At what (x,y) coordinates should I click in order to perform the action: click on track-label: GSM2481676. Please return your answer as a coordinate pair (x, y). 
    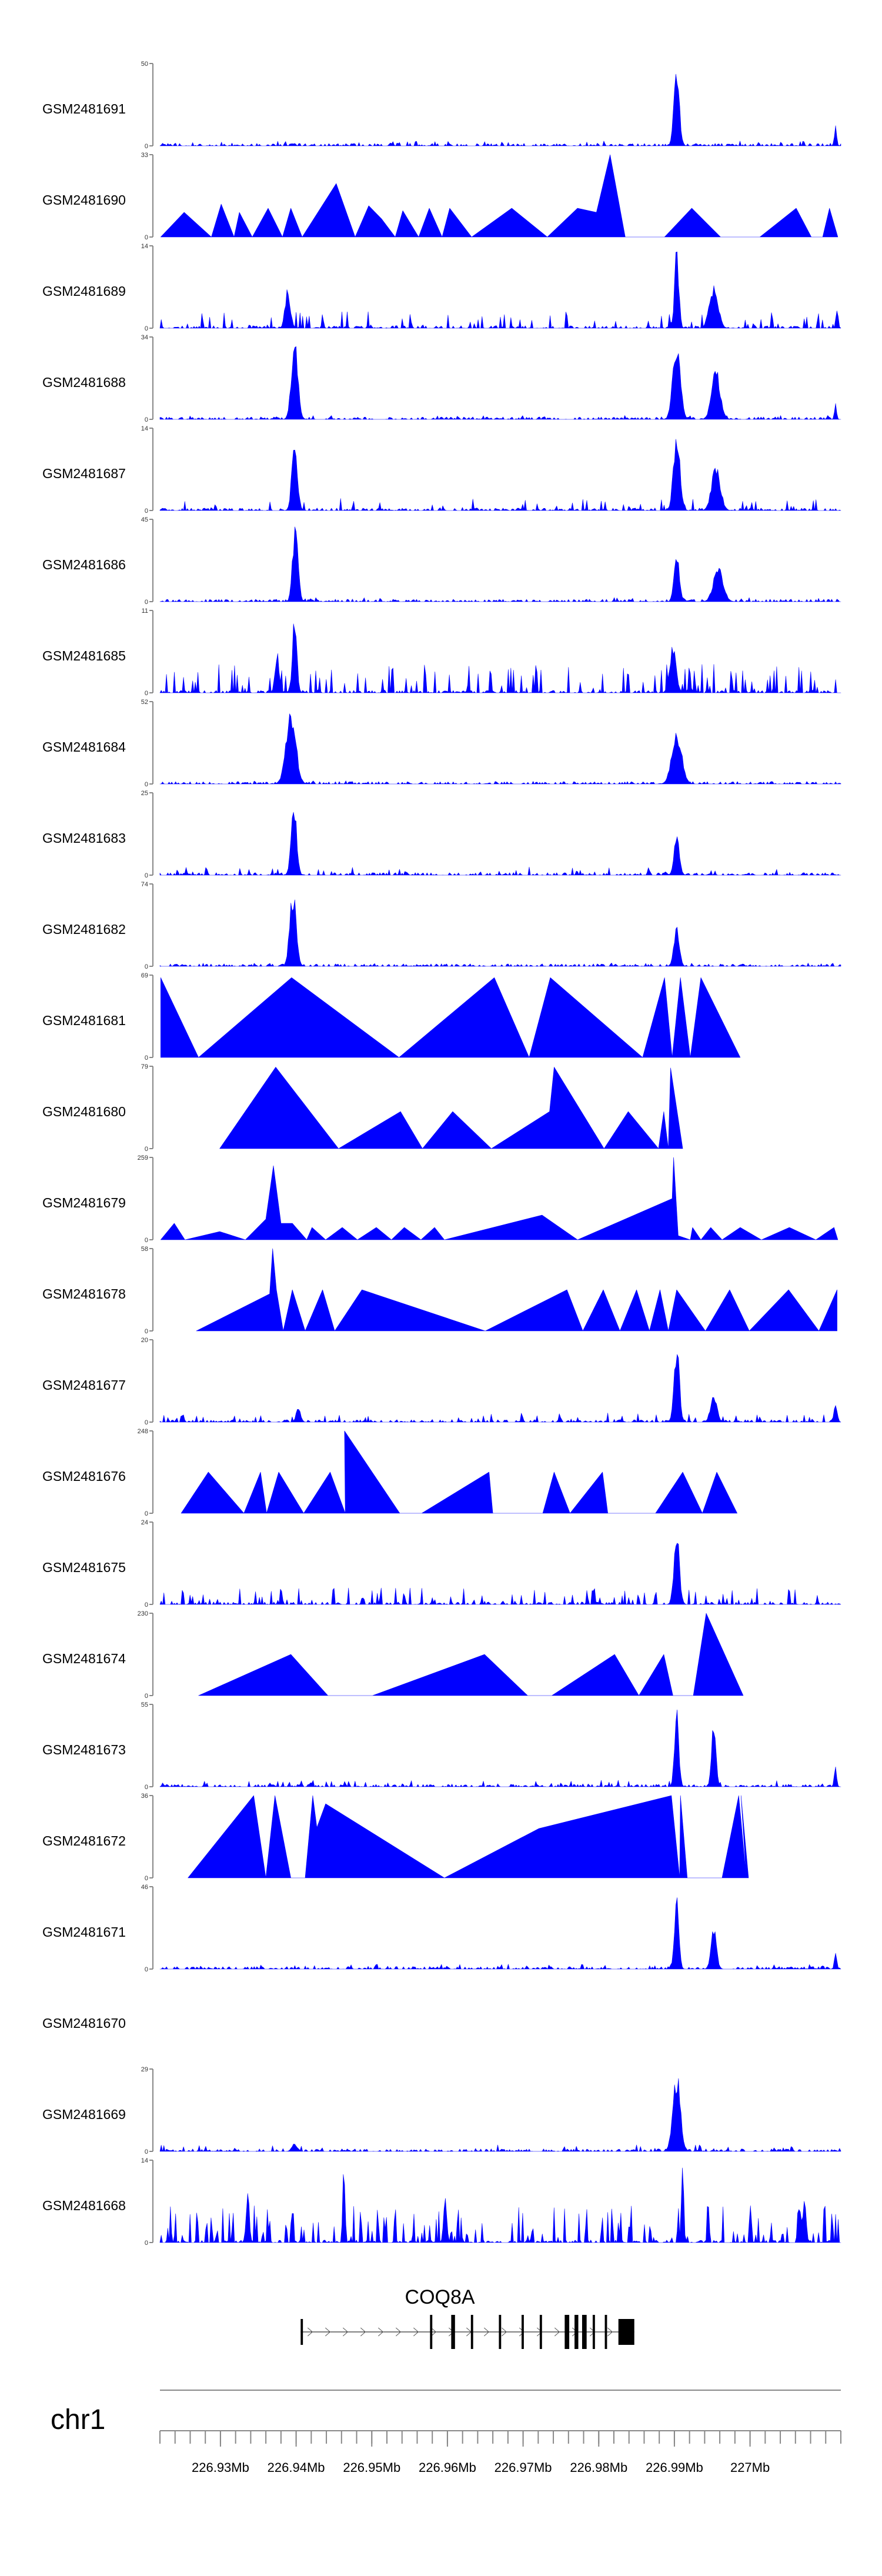
    Looking at the image, I should click on (84, 1476).